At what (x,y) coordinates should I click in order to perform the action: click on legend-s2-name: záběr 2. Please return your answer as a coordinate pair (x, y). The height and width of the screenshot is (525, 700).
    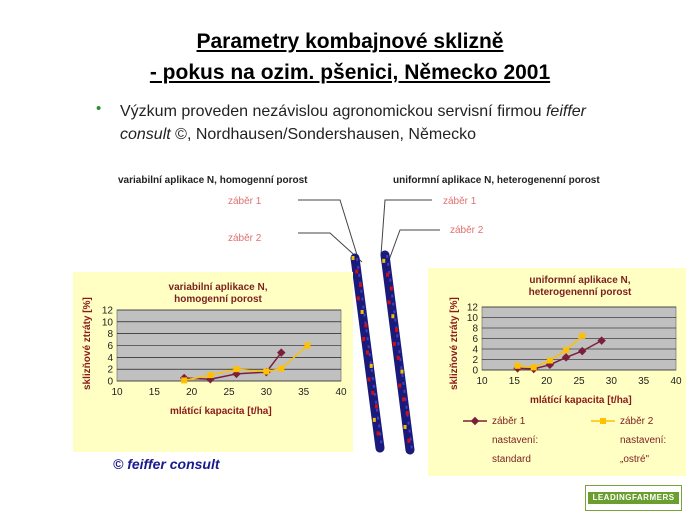
    Looking at the image, I should click on (637, 421).